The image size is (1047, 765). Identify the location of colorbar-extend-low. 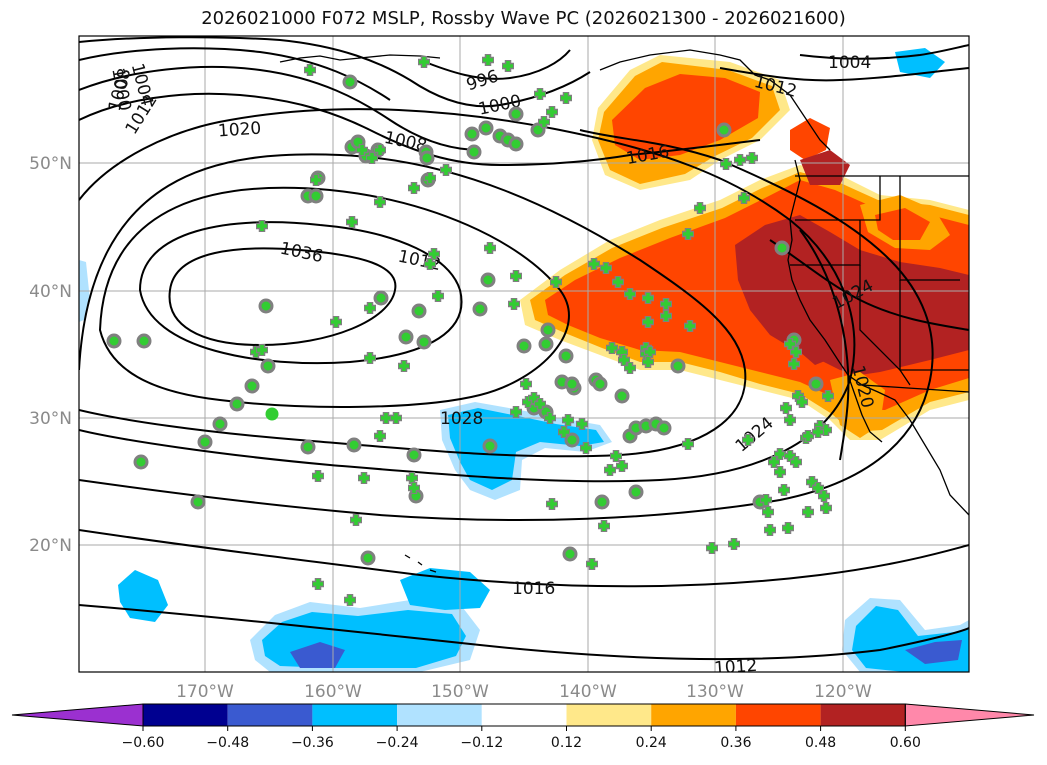
(77, 715).